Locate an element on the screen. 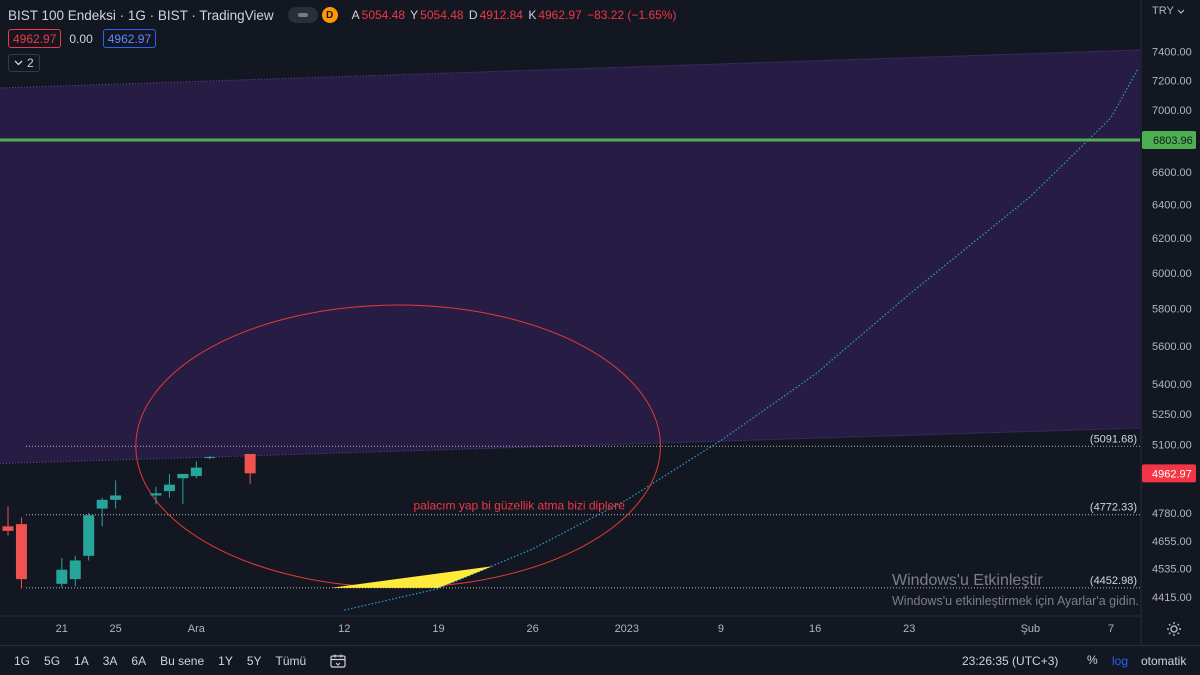 The image size is (1200, 675). range-bu-sene: Bu sene is located at coordinates (182, 660).